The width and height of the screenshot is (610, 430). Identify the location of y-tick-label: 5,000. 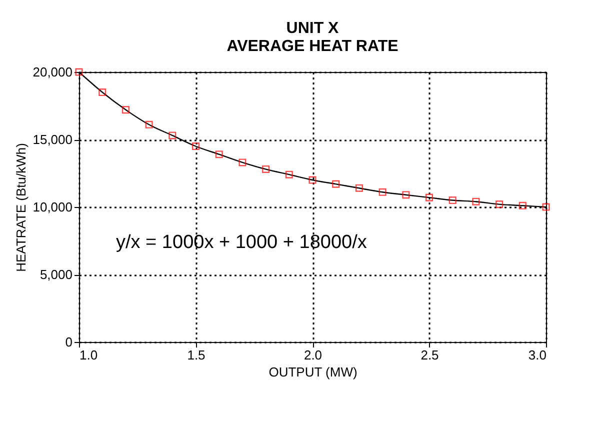
(56, 274).